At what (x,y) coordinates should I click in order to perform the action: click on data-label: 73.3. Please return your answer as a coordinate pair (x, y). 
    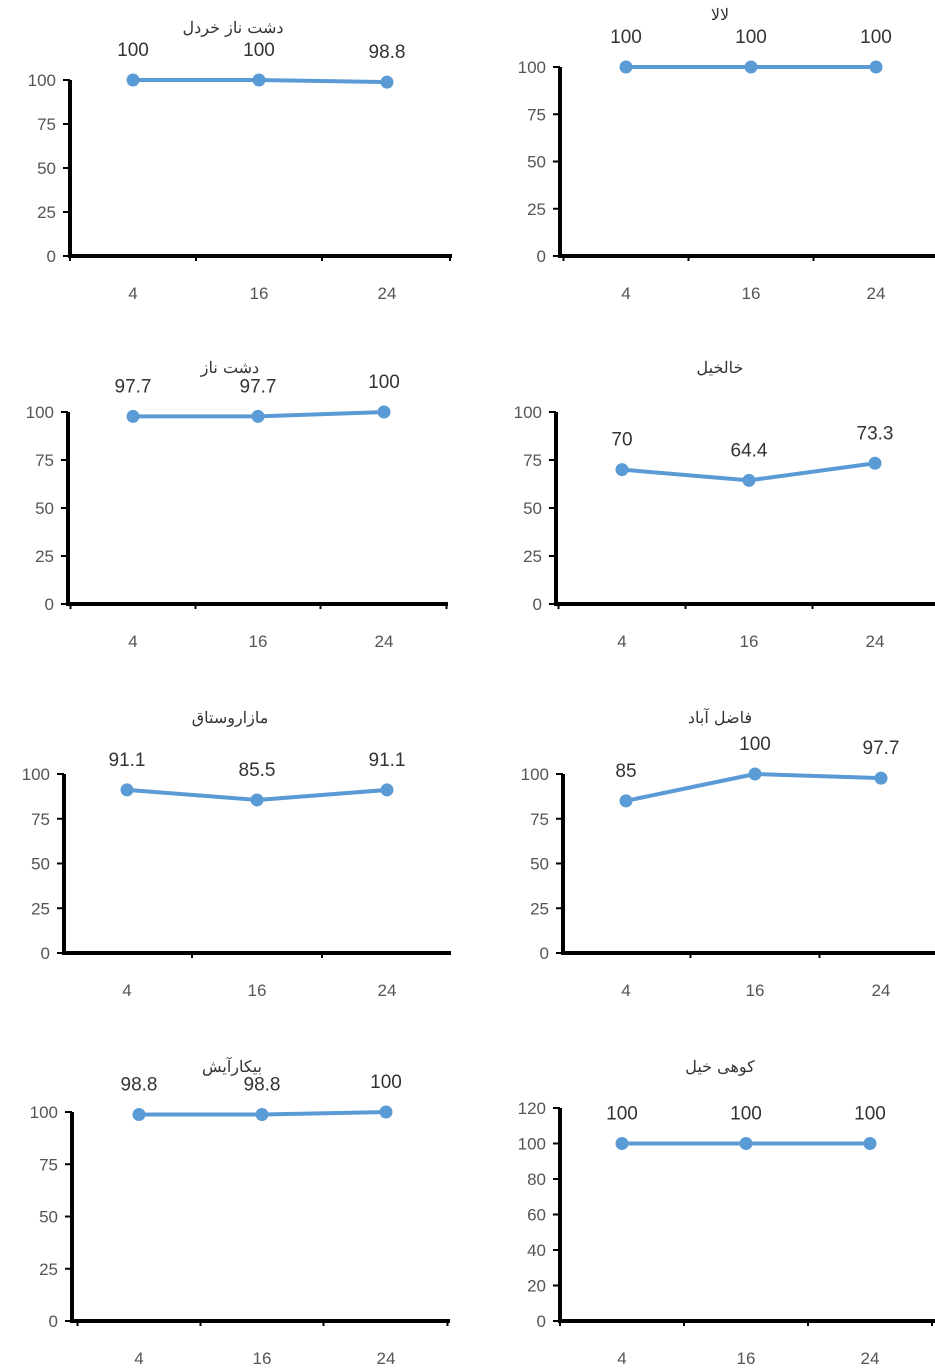
    Looking at the image, I should click on (875, 433).